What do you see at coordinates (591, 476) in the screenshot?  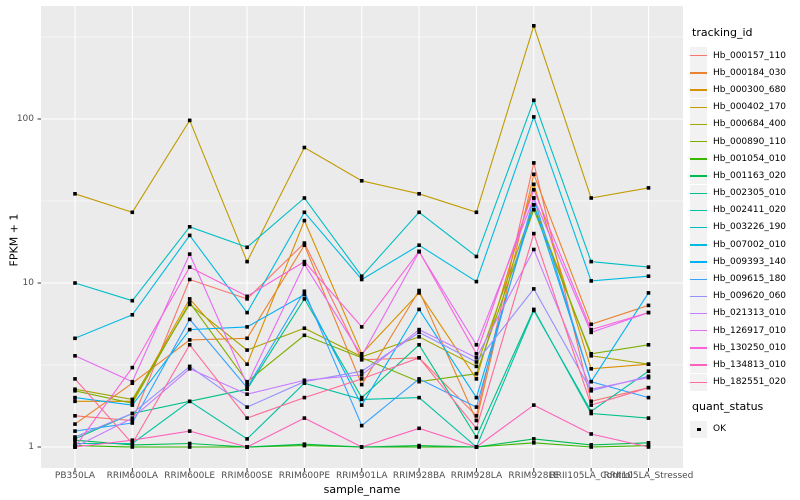 I see `x-tick-label: RRII105LA_Control` at bounding box center [591, 476].